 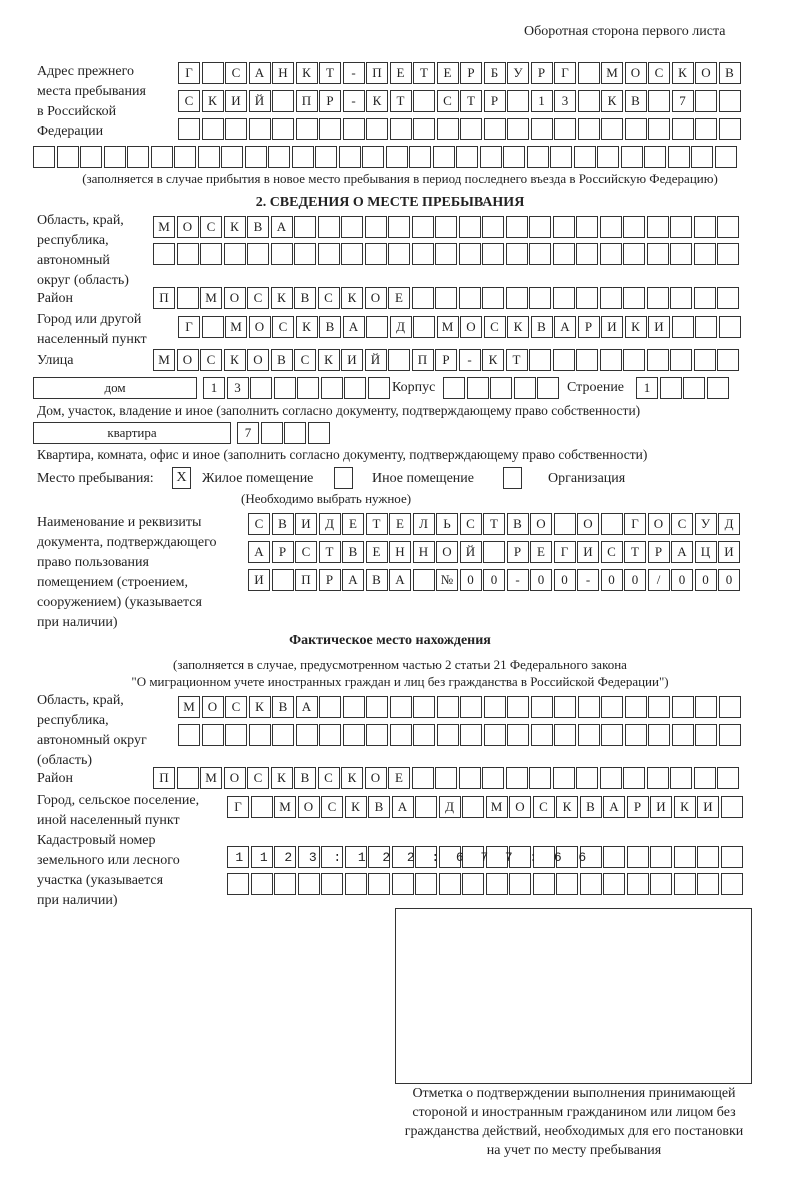 I want to click on char-cell: Т, so click(x=424, y=73).